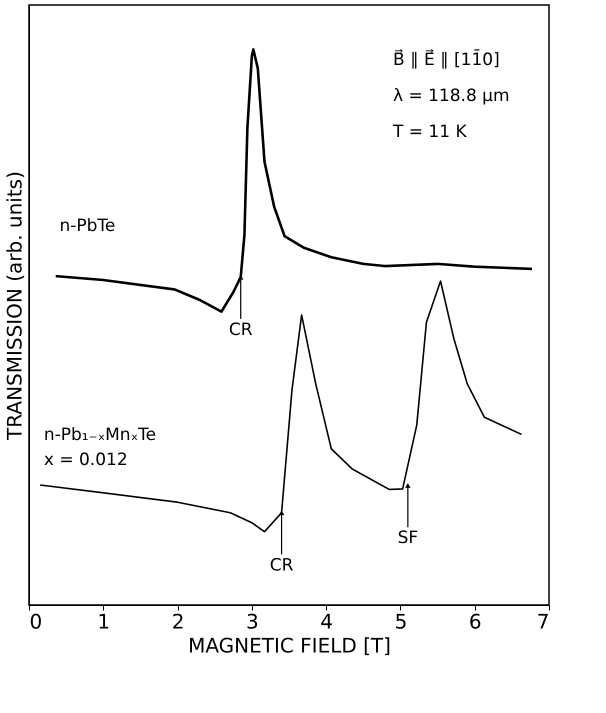  I want to click on x-tick-label: 1, so click(103, 622).